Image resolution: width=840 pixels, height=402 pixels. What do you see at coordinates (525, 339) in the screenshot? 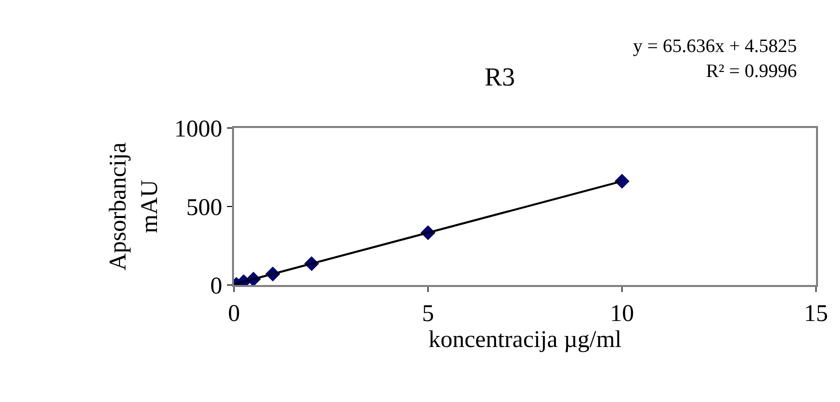
I see `x-axis-title: koncentracija µg/ml` at bounding box center [525, 339].